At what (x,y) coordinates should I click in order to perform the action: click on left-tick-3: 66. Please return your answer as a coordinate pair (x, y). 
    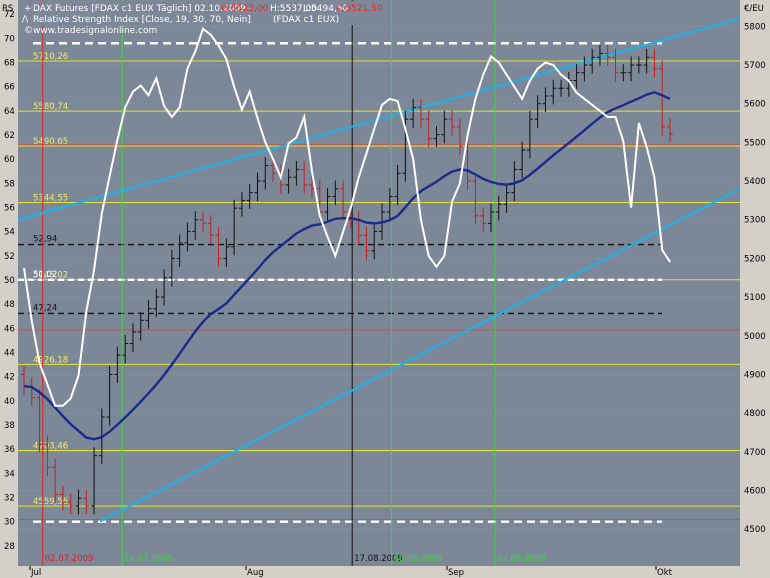
    Looking at the image, I should click on (9, 88).